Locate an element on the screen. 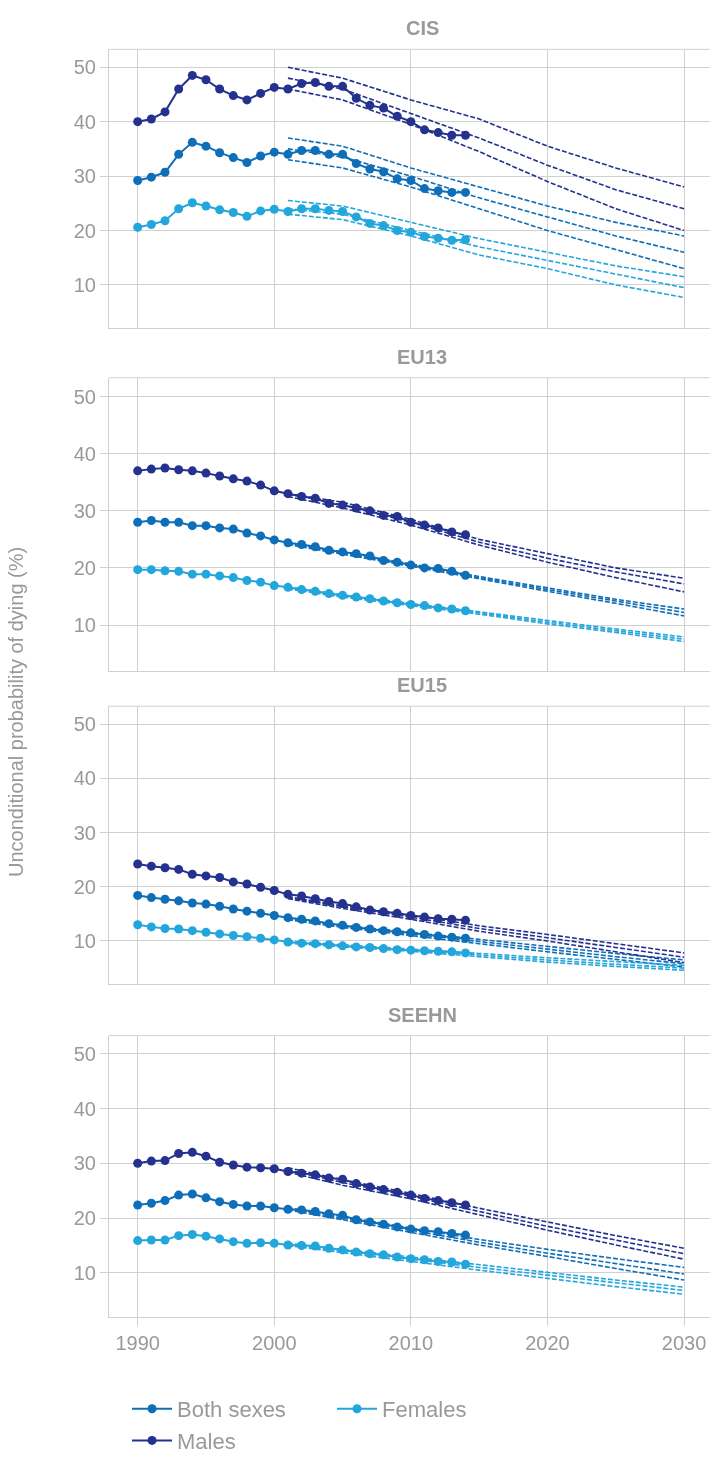 The image size is (712, 1462). y-tick-label: 10 is located at coordinates (84, 1272).